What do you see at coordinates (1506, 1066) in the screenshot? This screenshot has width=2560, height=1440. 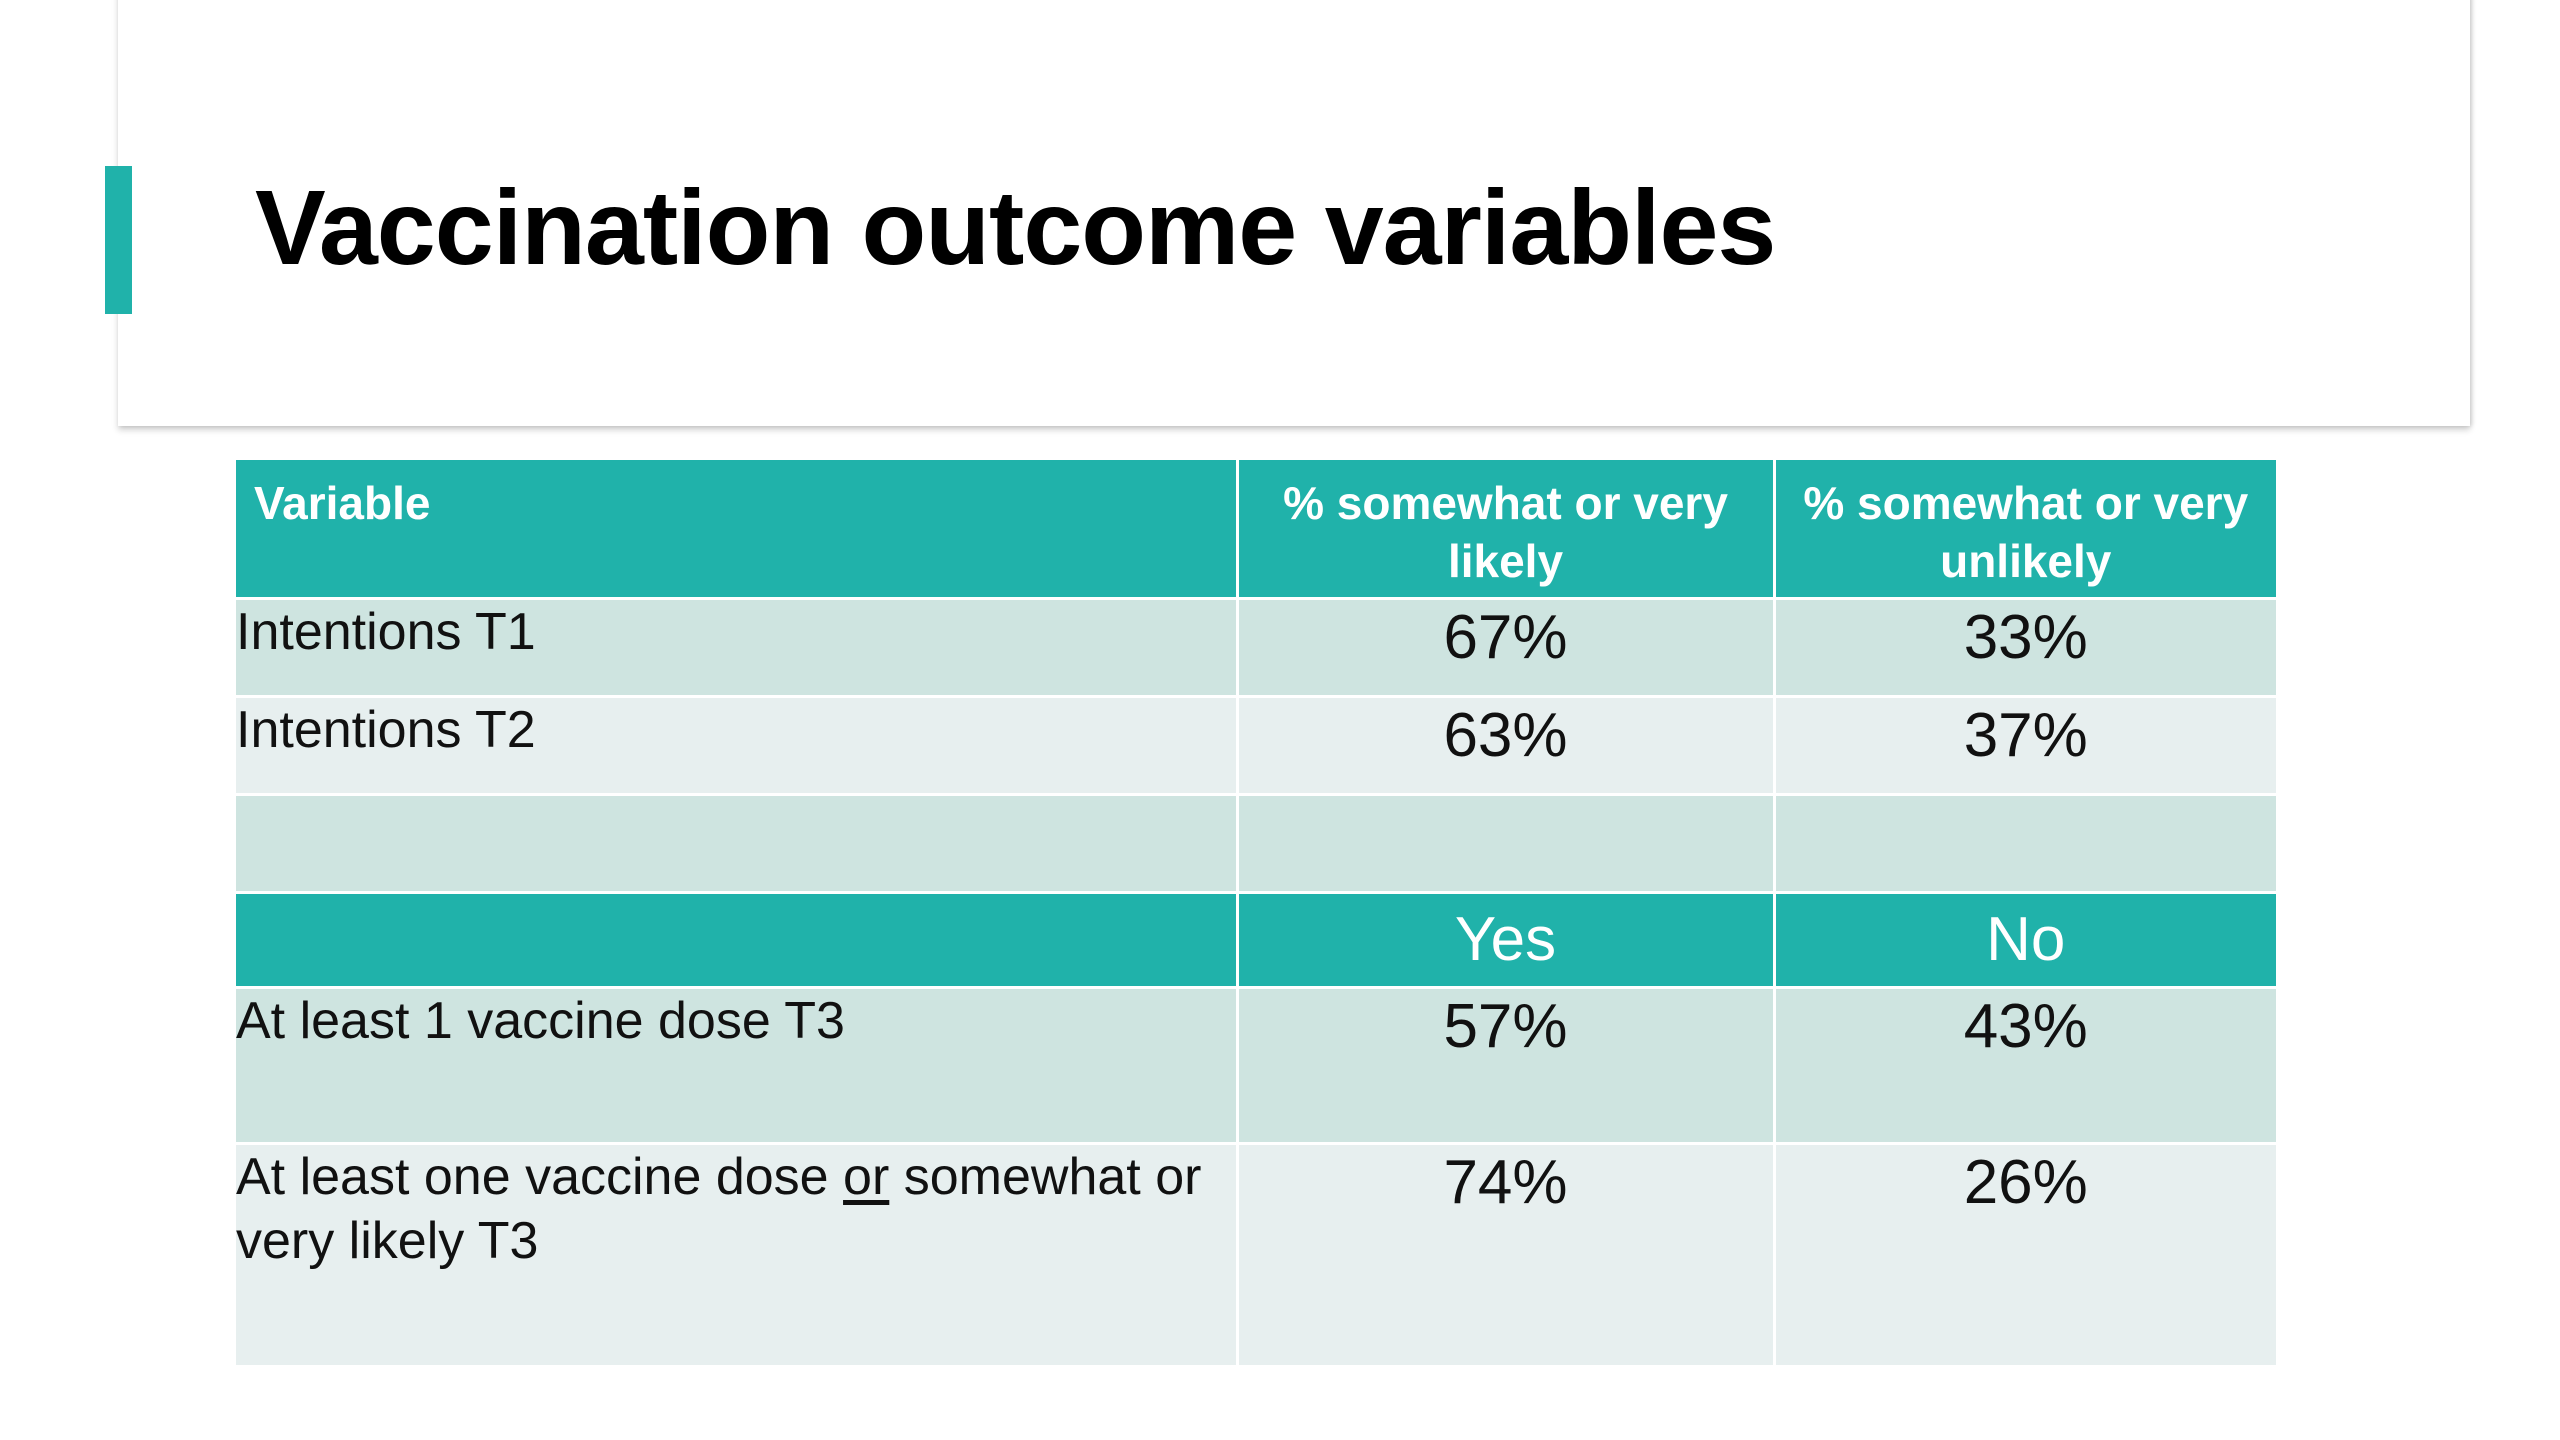 I see `row-value-yes: 57%` at bounding box center [1506, 1066].